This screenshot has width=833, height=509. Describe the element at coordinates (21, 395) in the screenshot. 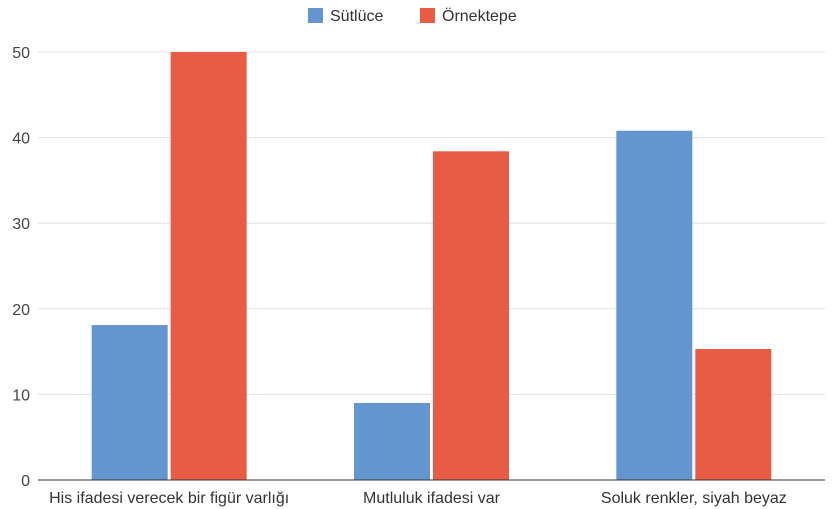

I see `y-tick-label: 10` at that location.